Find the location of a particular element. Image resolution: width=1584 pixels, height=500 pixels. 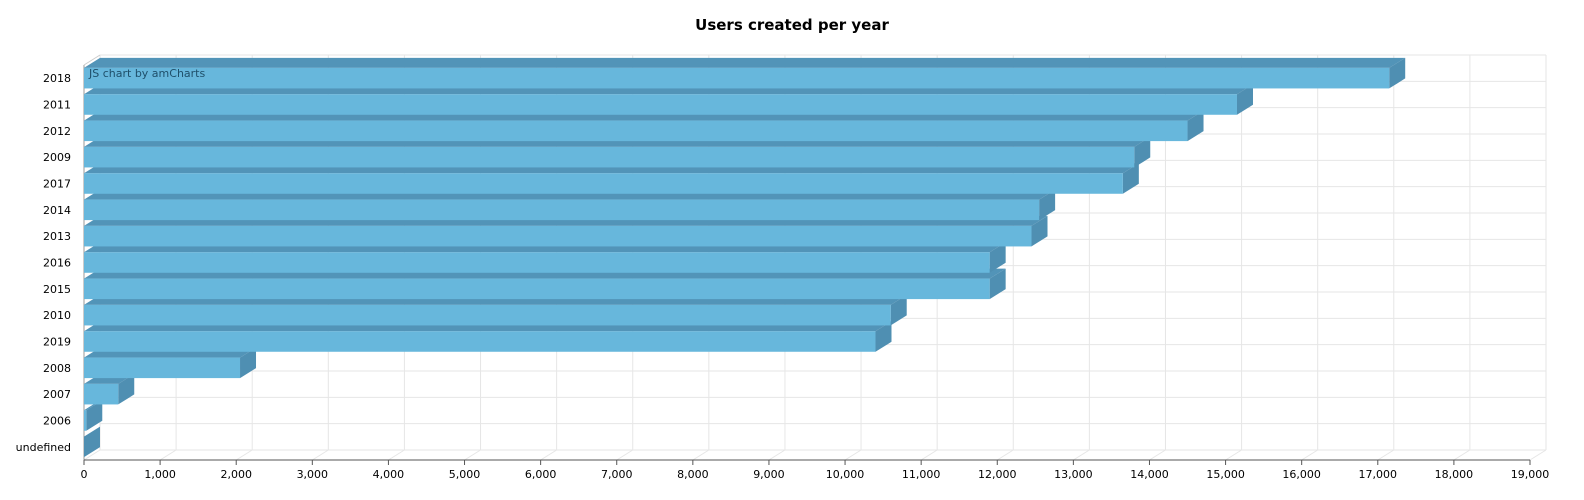

y-tick-label: undefined is located at coordinates (43, 447).